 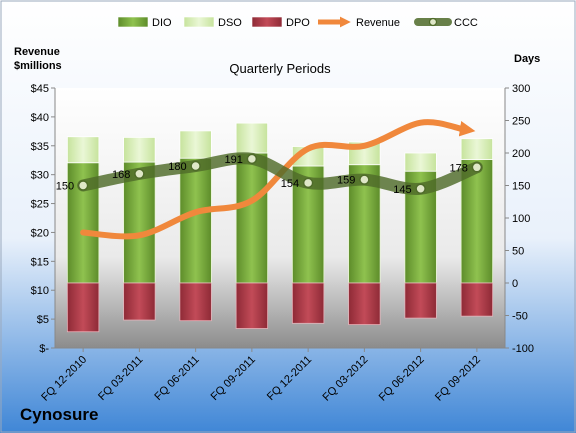 I want to click on y-right-tick-label: 300, so click(x=521, y=89).